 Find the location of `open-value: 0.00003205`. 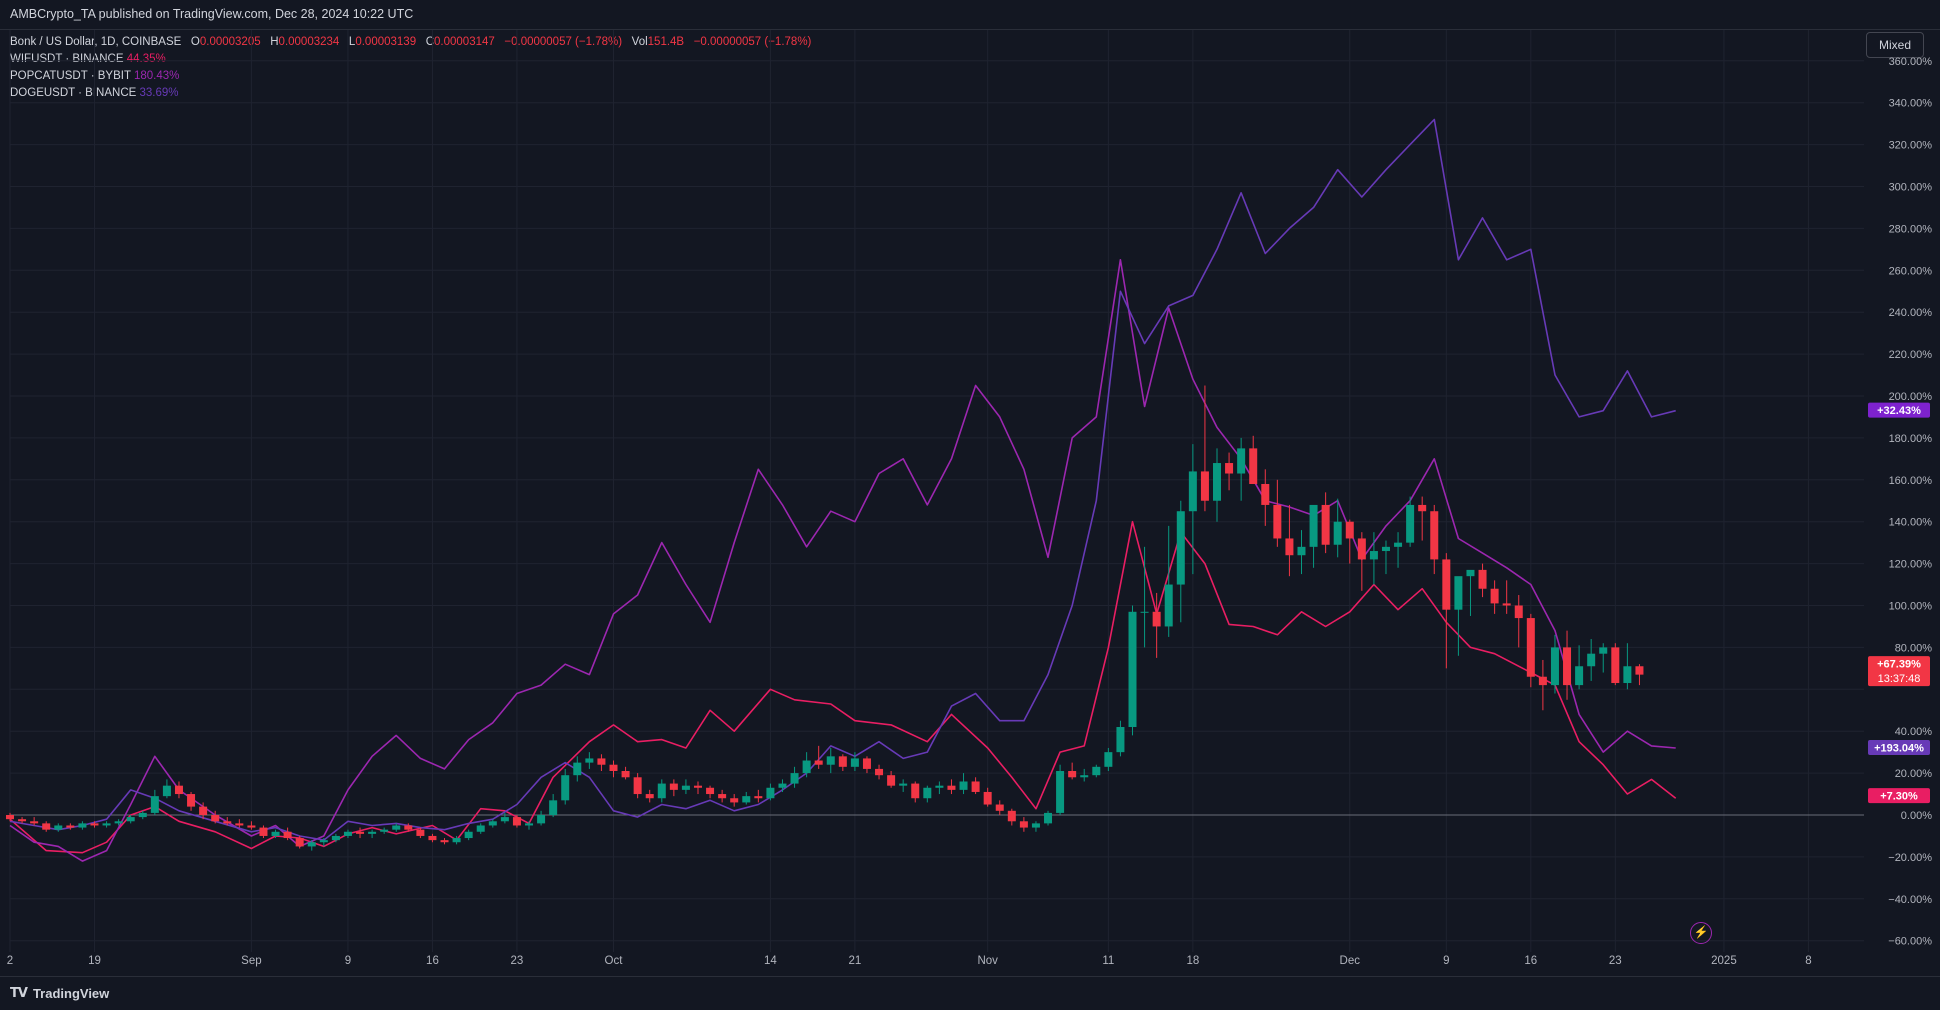

open-value: 0.00003205 is located at coordinates (230, 42).